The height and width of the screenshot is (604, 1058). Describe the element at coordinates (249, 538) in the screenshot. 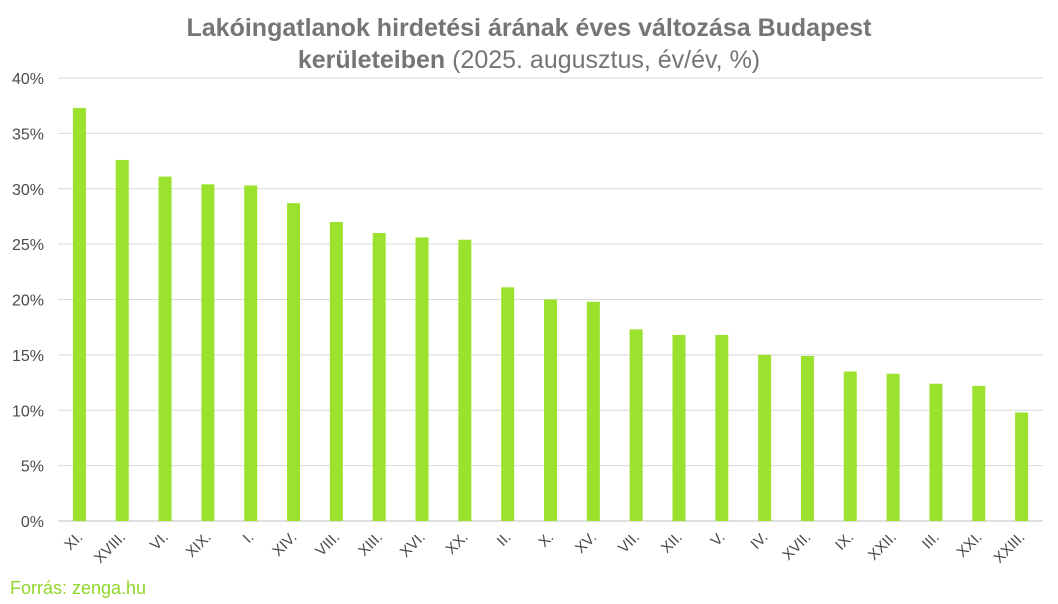

I see `x-tick-label: I.` at that location.